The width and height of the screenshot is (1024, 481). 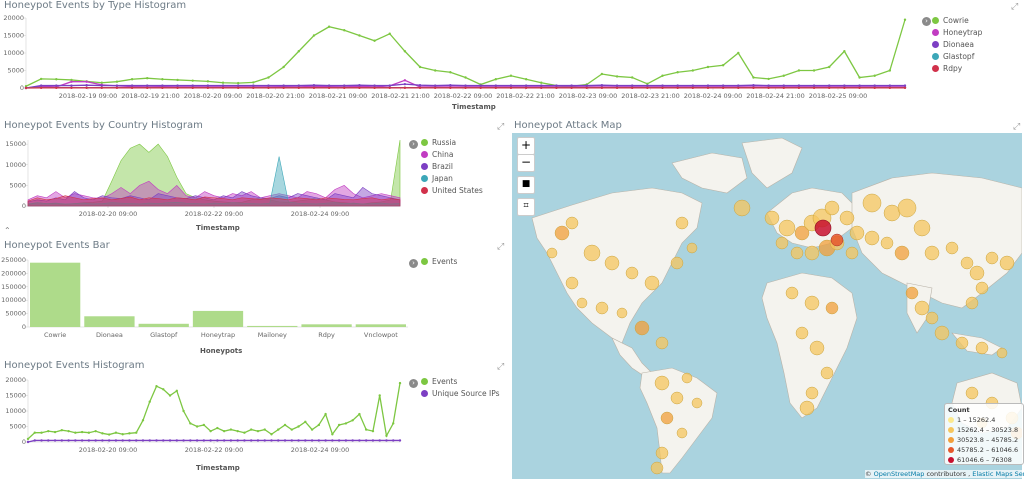 What do you see at coordinates (452, 178) in the screenshot?
I see `legend-item: Japan` at bounding box center [452, 178].